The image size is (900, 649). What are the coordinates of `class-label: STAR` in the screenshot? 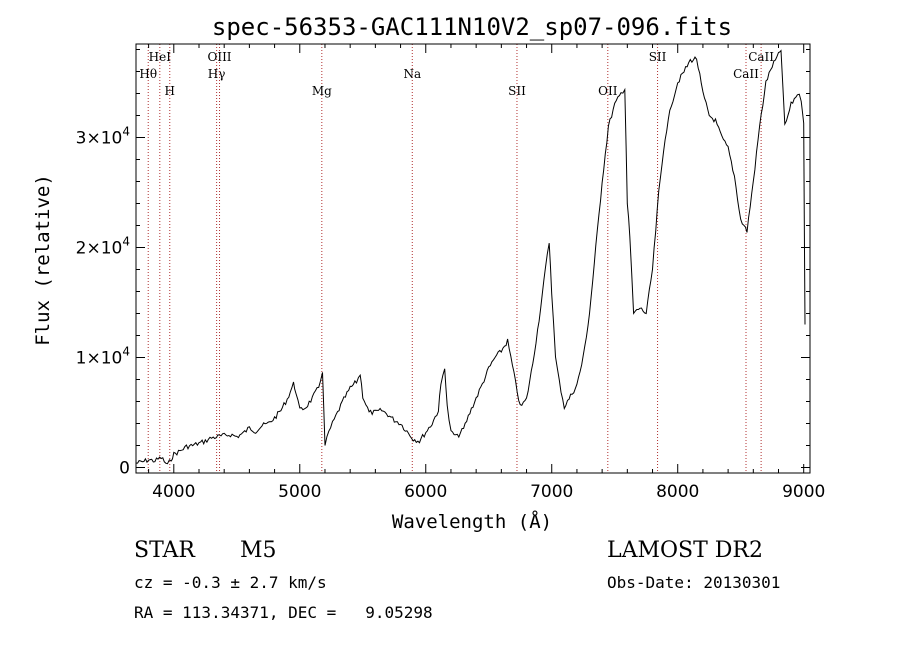 It's located at (164, 550).